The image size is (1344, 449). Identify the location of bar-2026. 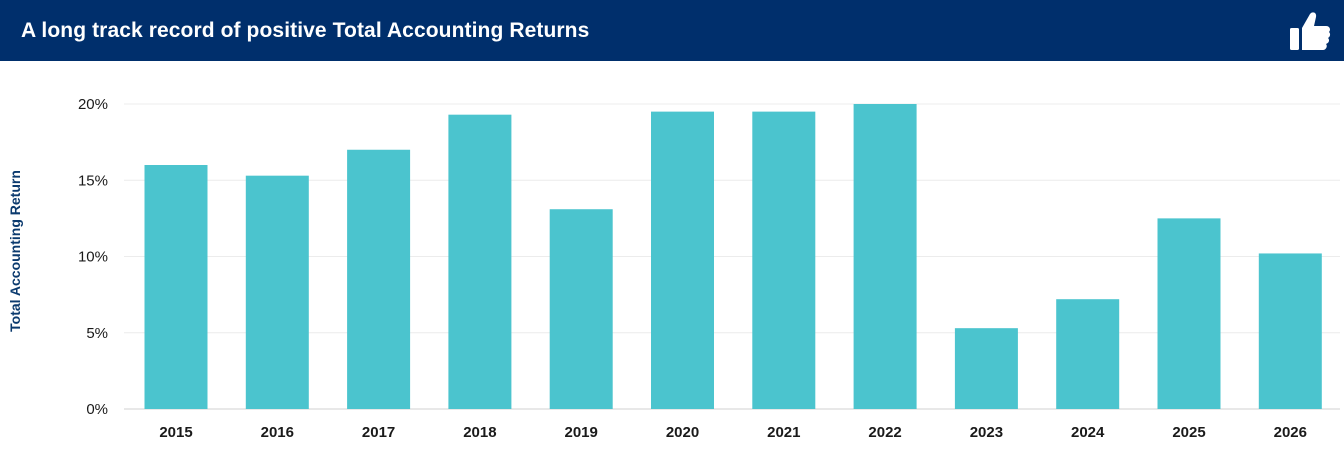
(1290, 331).